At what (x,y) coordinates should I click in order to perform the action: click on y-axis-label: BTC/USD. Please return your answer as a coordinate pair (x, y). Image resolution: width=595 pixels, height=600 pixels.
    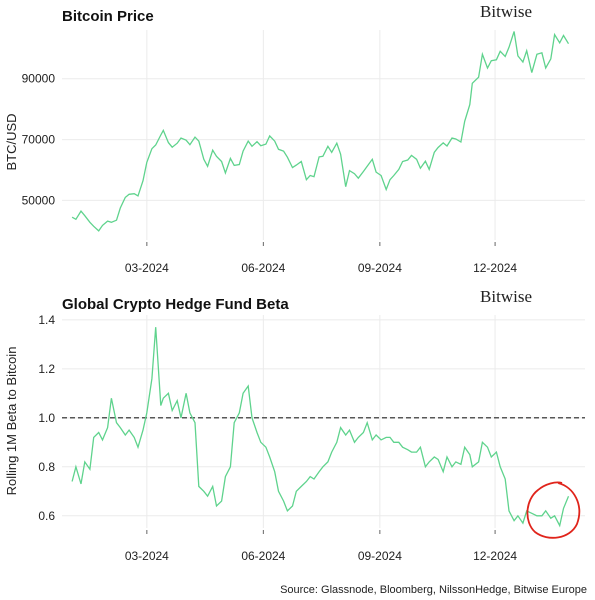
    Looking at the image, I should click on (11, 141).